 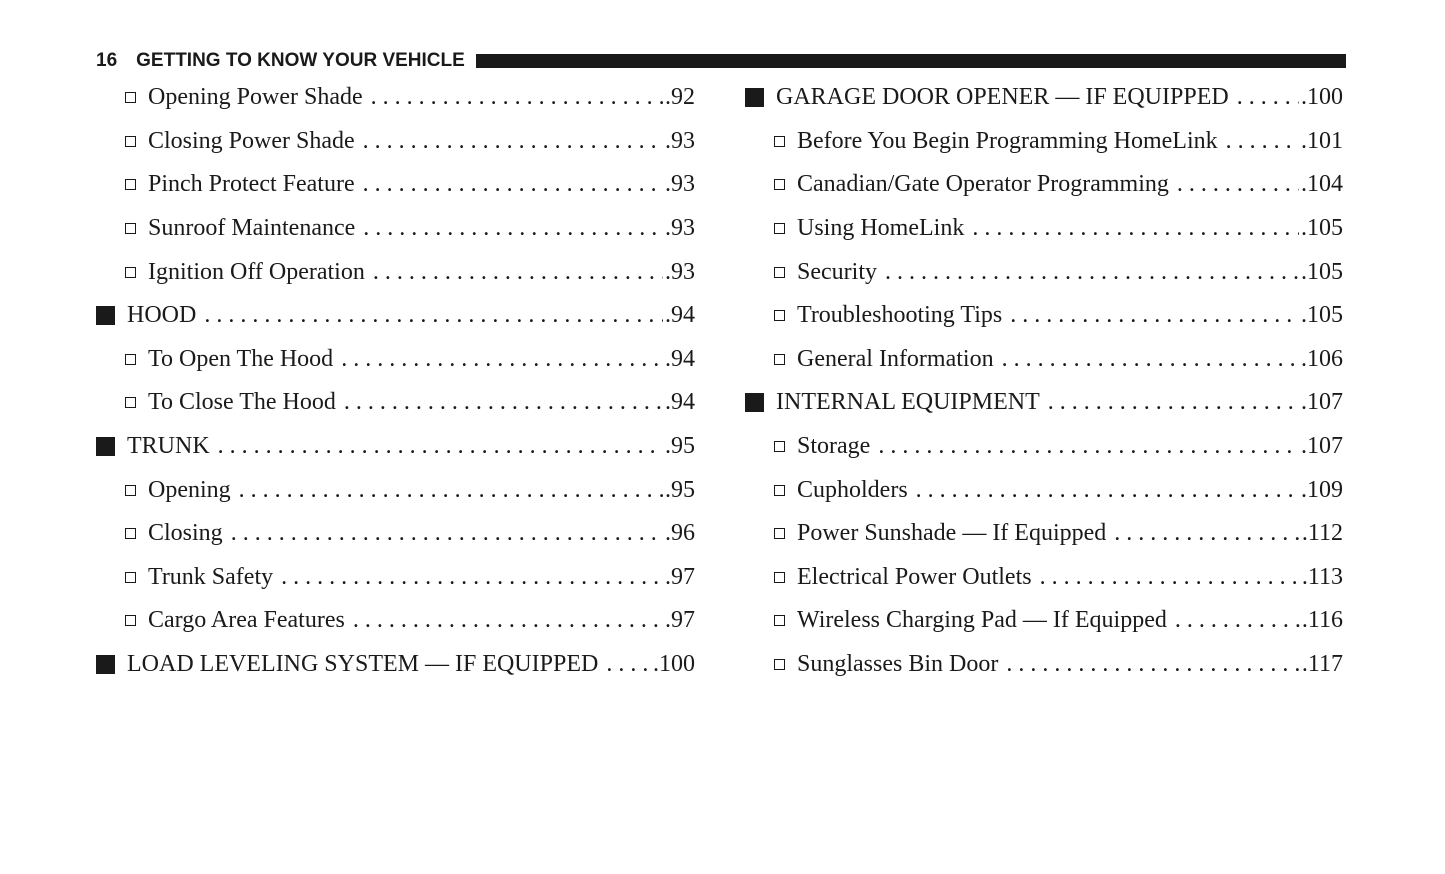 What do you see at coordinates (395, 665) in the screenshot?
I see `toc-section-entry: LOAD LEVELING SYSTEM — IF EQUIPPED .100` at bounding box center [395, 665].